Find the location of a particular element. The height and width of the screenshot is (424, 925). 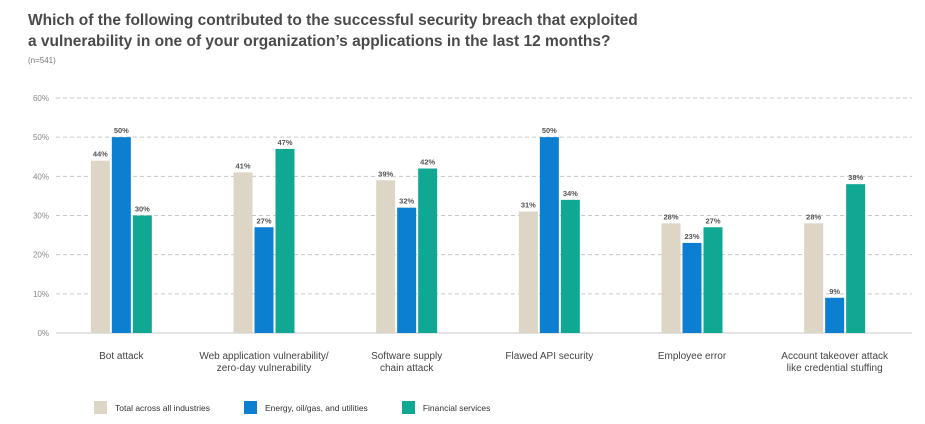

data-label-financial: 27% is located at coordinates (712, 220).